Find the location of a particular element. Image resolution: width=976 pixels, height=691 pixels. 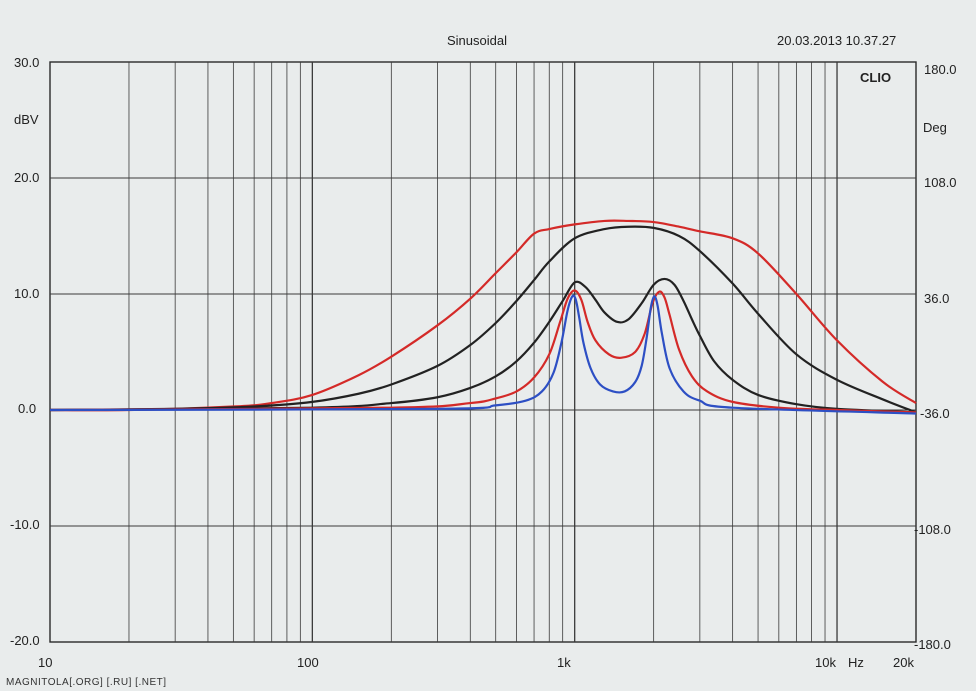

y-tick-label: -10.0 is located at coordinates (25, 524).